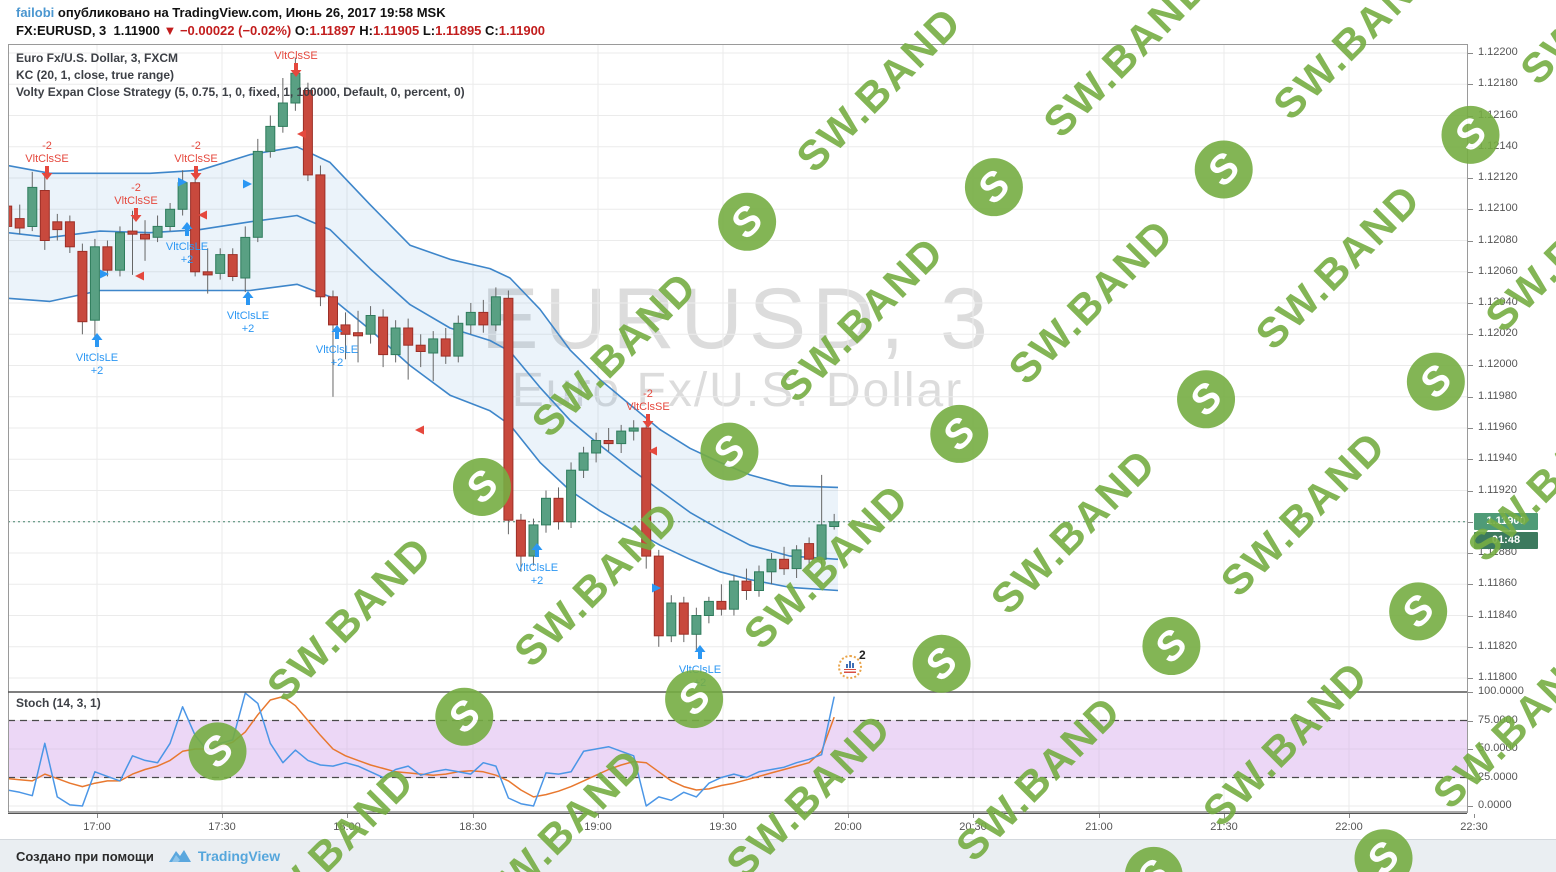  Describe the element at coordinates (35, 12) in the screenshot. I see `username-link: failobi` at that location.